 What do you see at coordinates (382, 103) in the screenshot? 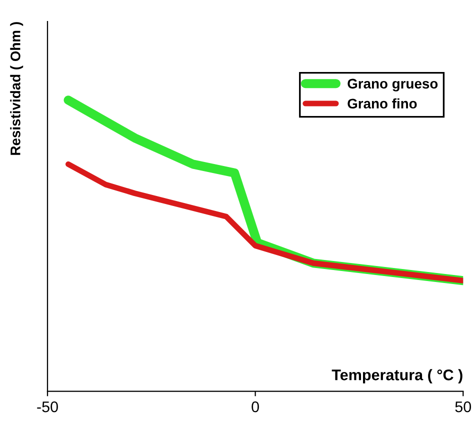
I see `legend-label: Grano fino` at bounding box center [382, 103].